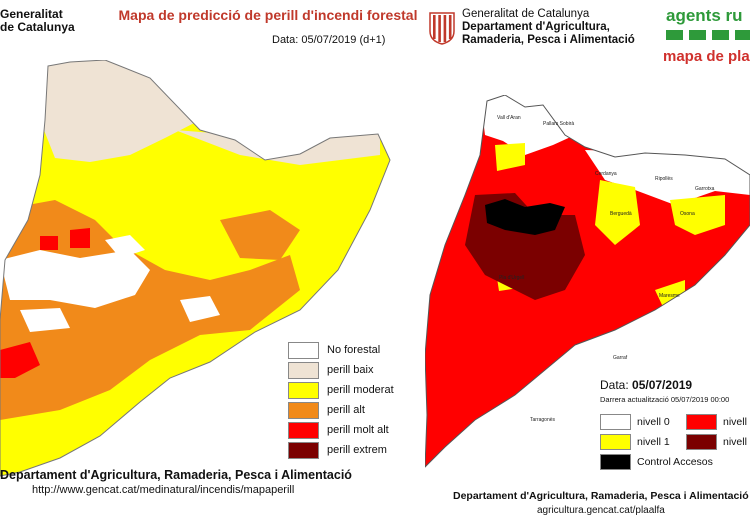 This screenshot has height=530, width=750. What do you see at coordinates (360, 390) in the screenshot?
I see `legend-label: perill moderat` at bounding box center [360, 390].